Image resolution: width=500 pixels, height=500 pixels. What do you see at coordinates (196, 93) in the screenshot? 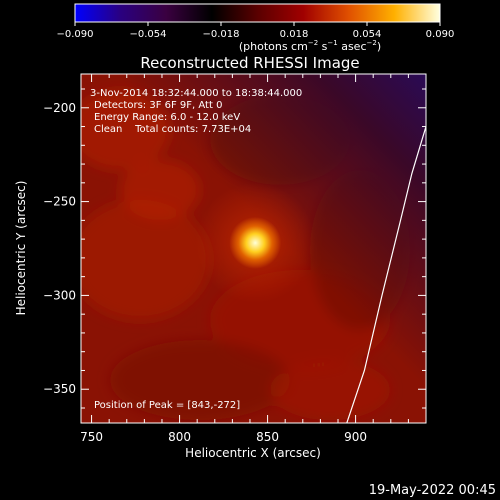
I see `annotation-time-range: 3-Nov-2014 18:32:44.000 to 18:38:44.000` at bounding box center [196, 93].